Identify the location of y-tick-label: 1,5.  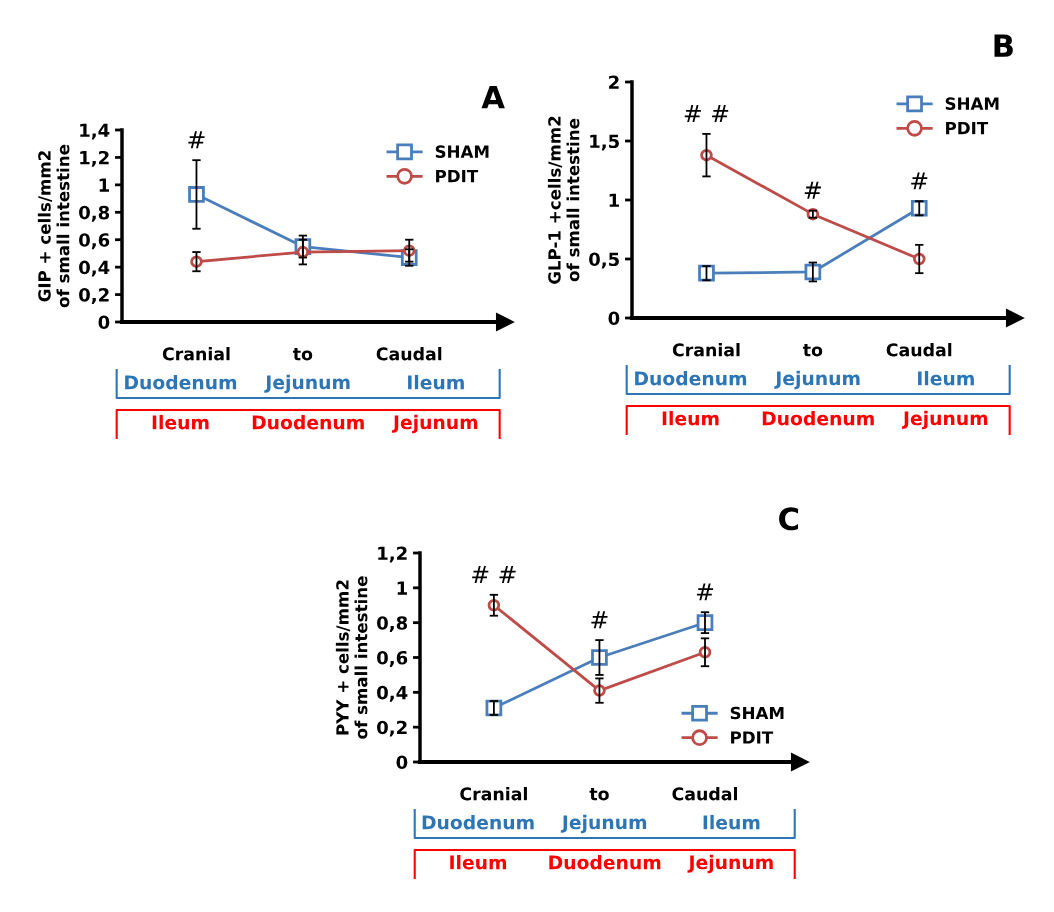
(604, 142).